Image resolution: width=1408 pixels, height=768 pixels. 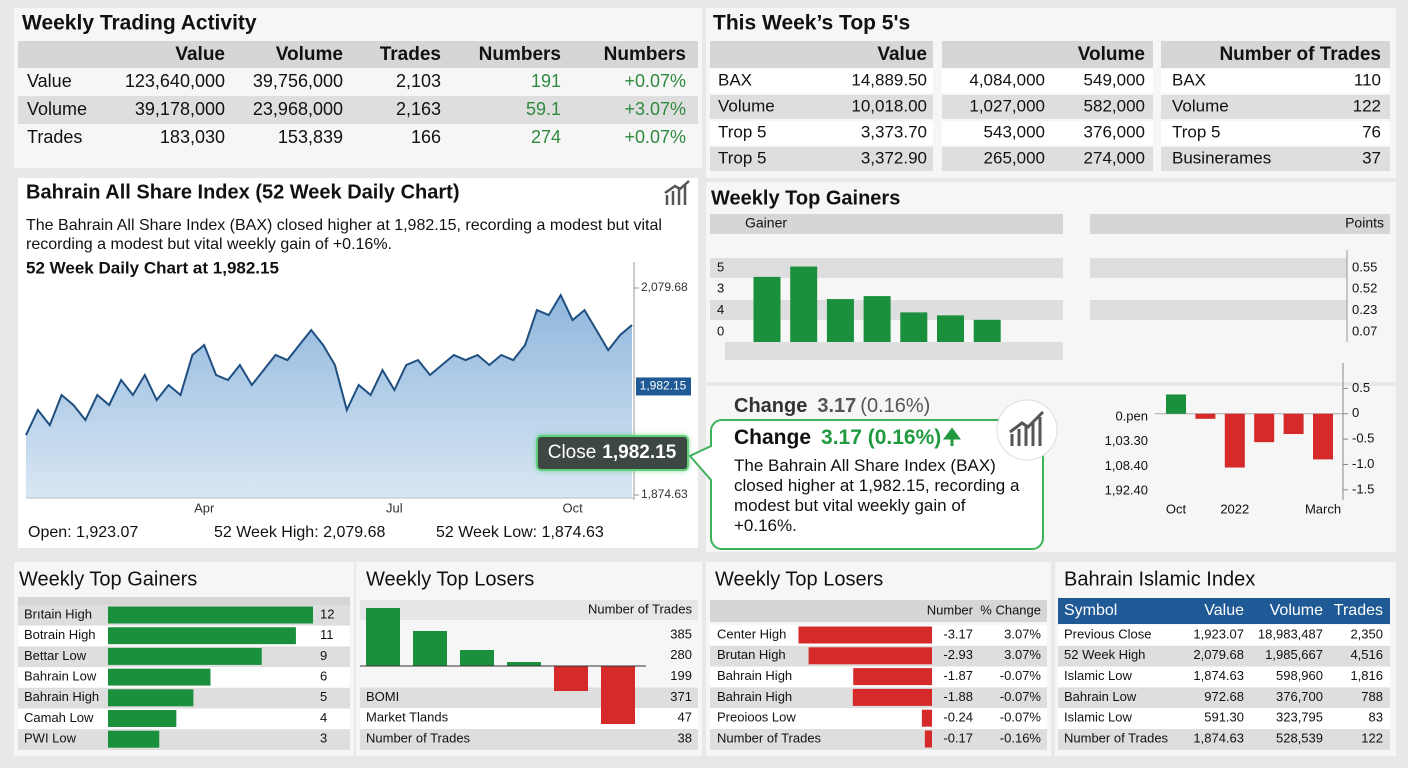 I want to click on cell: 274,000, so click(x=1114, y=157).